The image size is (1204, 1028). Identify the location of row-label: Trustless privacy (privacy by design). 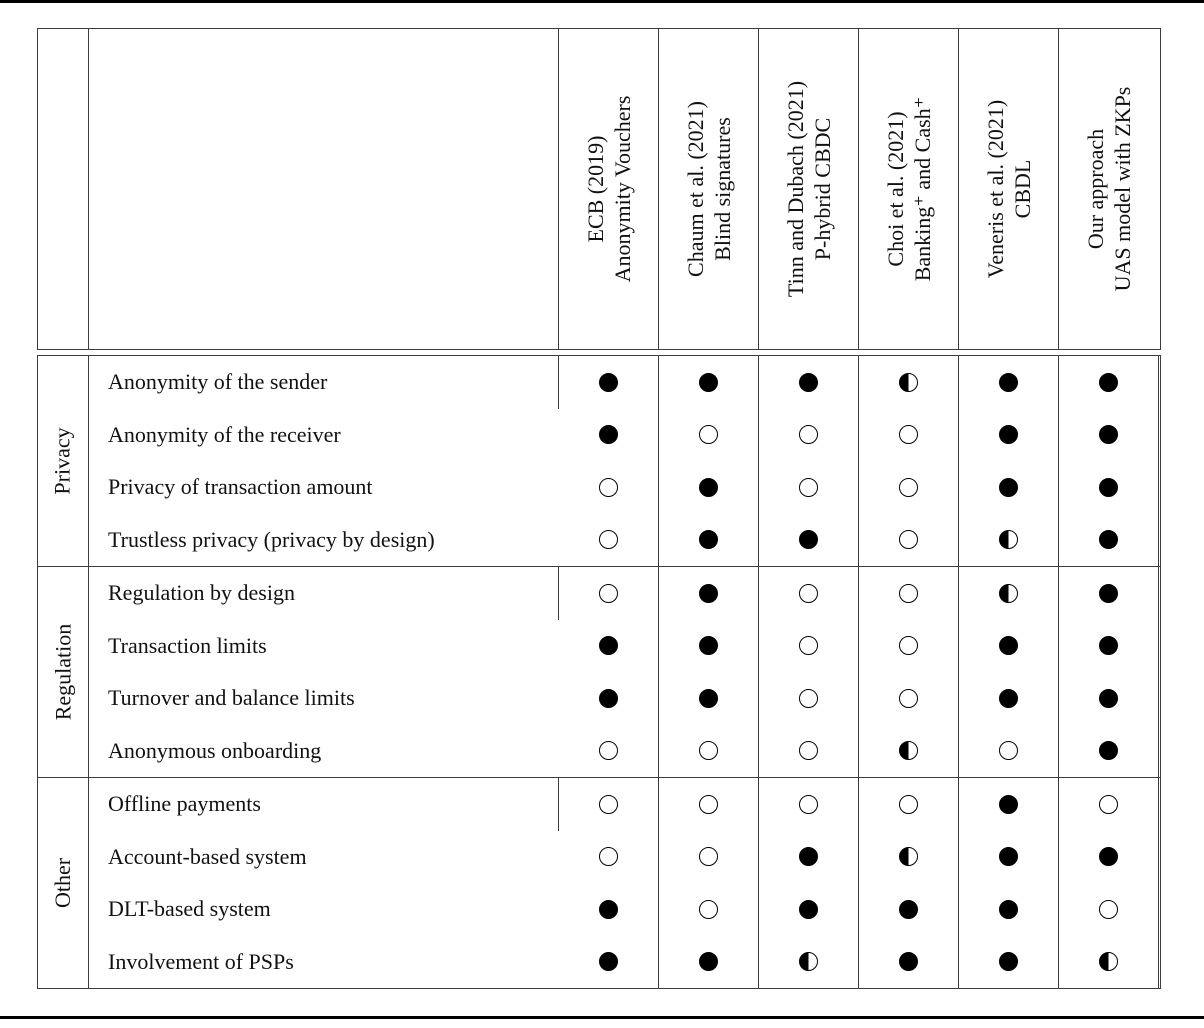
(271, 539).